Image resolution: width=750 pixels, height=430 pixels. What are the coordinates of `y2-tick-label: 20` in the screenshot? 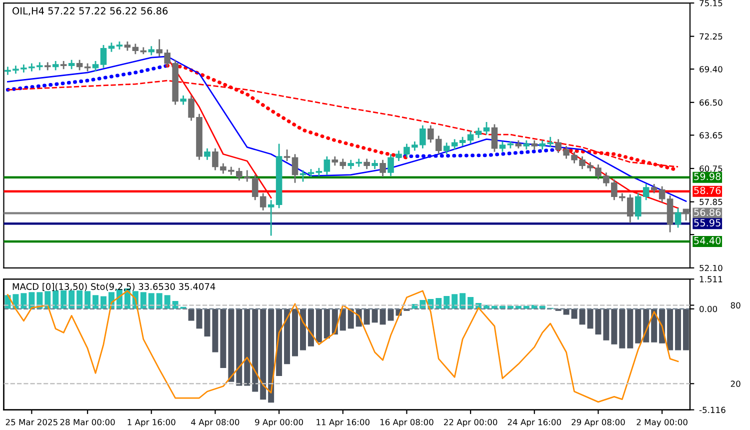 It's located at (735, 383).